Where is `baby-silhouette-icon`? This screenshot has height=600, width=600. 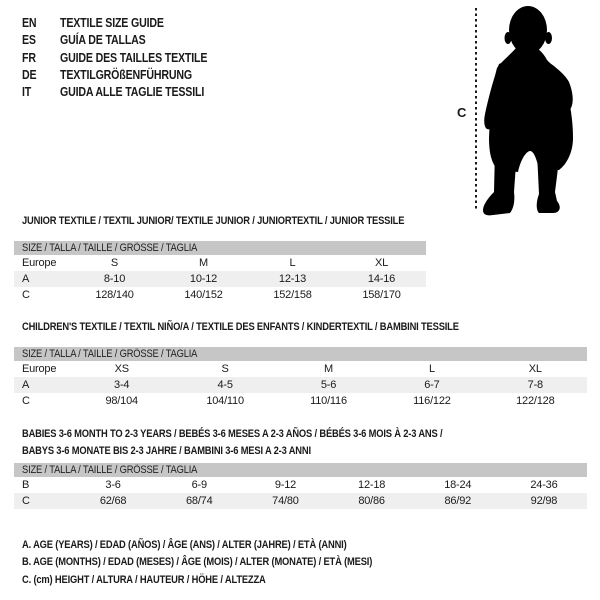
baby-silhouette-icon is located at coordinates (528, 111).